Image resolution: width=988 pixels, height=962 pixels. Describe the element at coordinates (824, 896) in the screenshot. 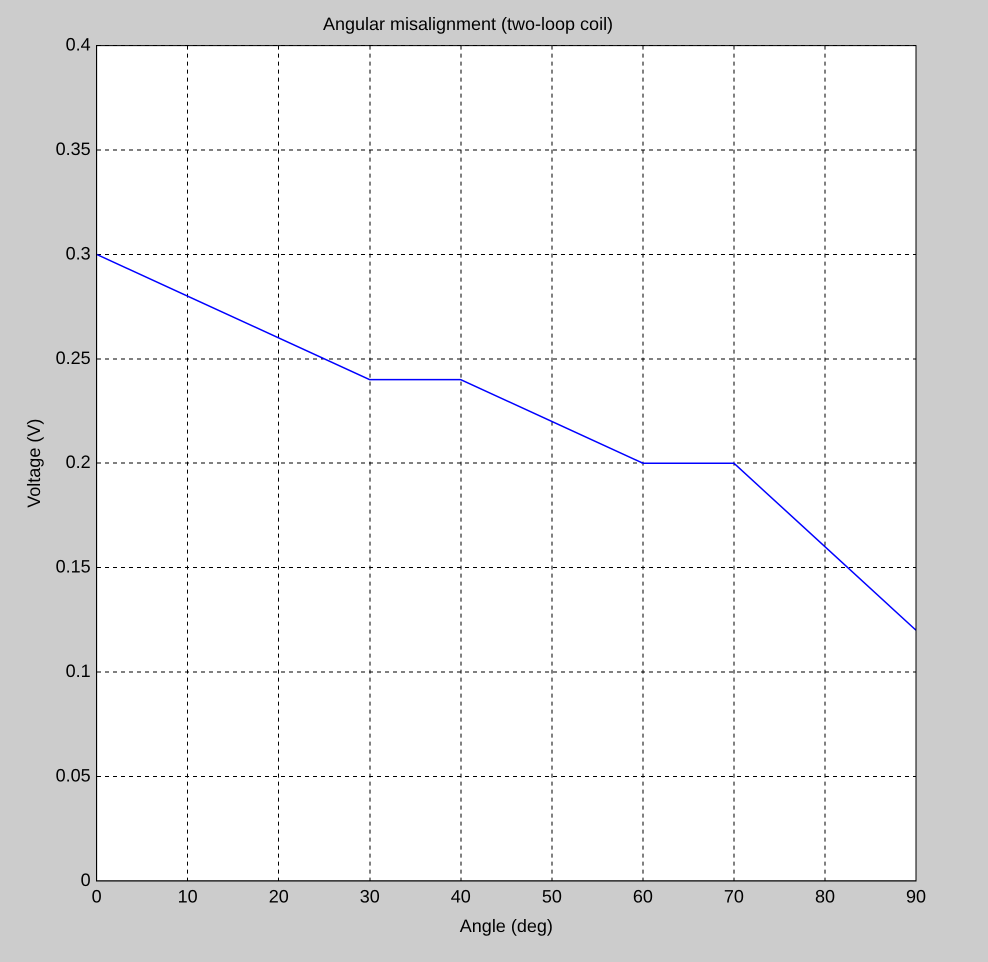

I see `x-tick-label: 80` at that location.